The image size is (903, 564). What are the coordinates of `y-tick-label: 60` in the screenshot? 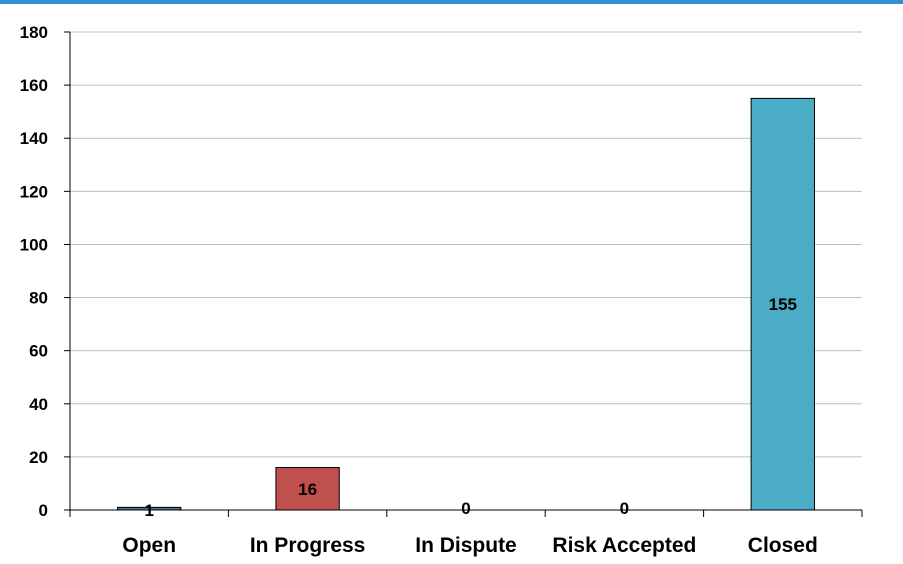 It's located at (38, 351).